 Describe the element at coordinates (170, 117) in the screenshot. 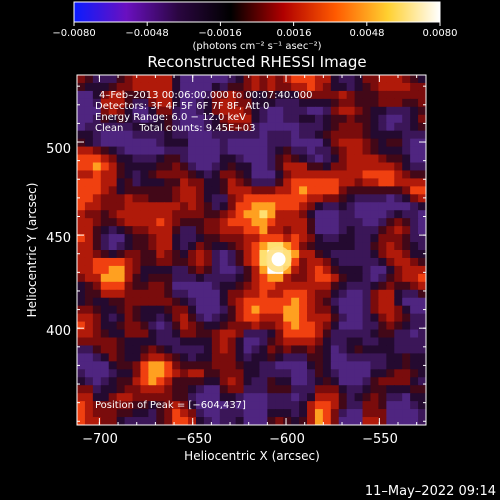

I see `annotation-energy: Energy Range: 6.0 − 12.0 keV` at that location.